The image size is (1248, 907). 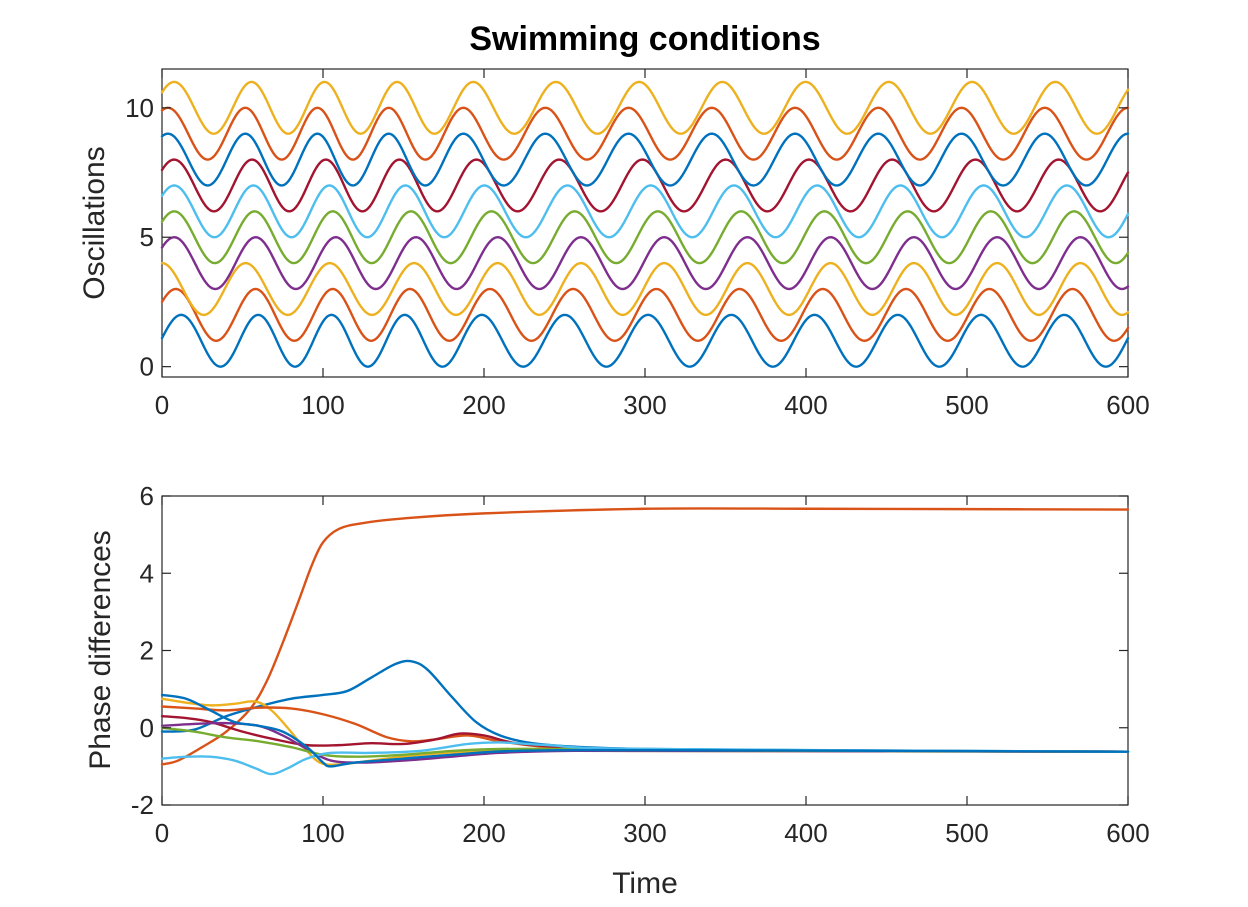 I want to click on phase-differences-ytick-label: 0, so click(x=147, y=728).